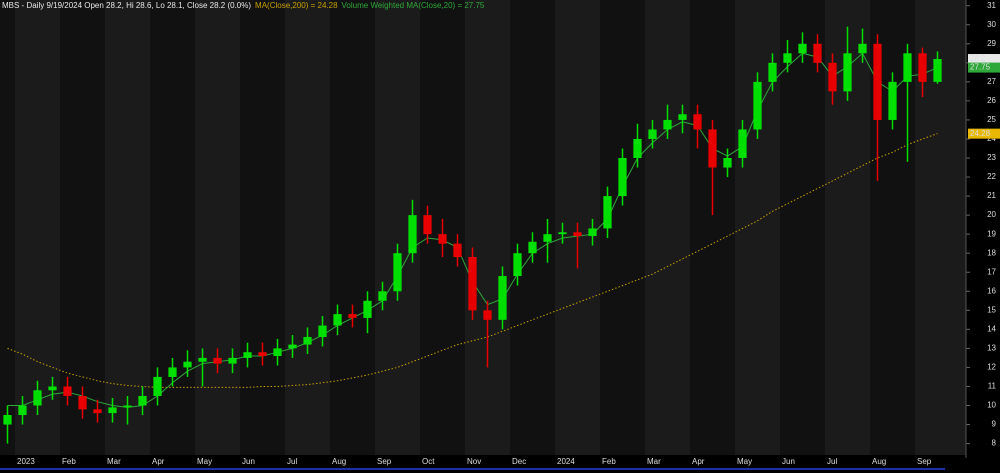  Describe the element at coordinates (519, 461) in the screenshot. I see `x-tick-label: Dec` at that location.